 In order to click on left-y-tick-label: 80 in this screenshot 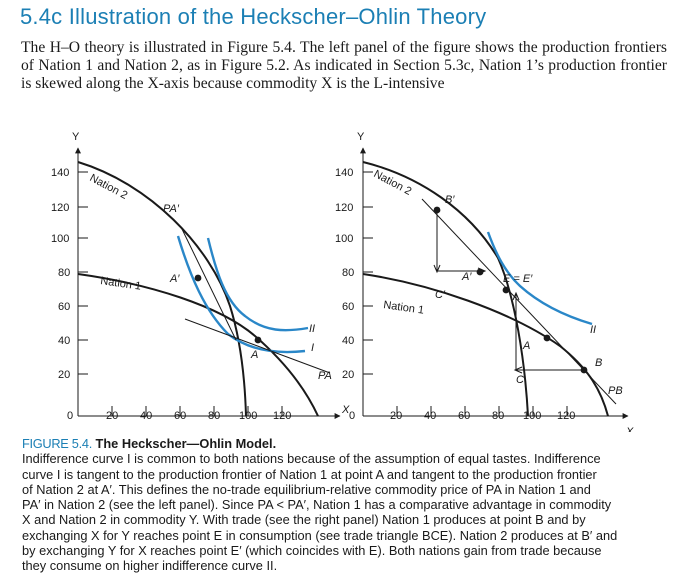, I will do `click(64, 273)`.